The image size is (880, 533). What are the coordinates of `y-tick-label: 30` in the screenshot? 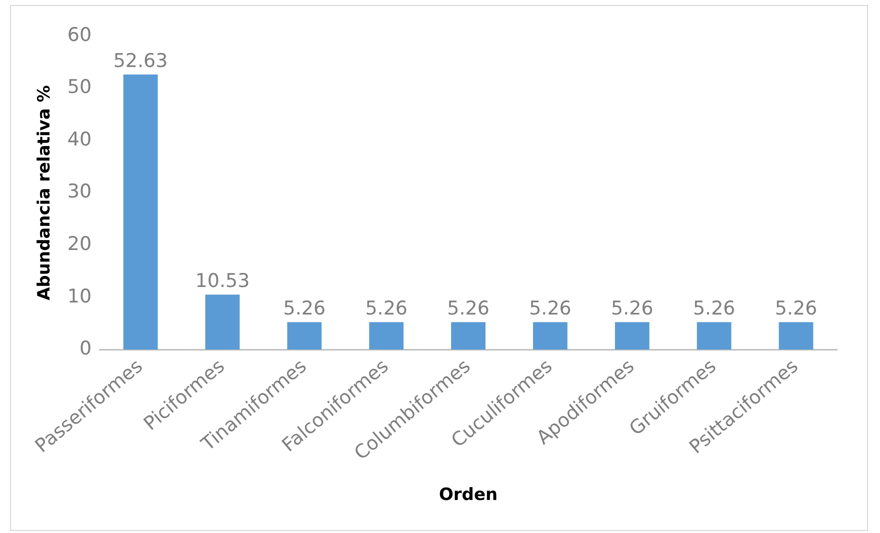 It's located at (79, 191).